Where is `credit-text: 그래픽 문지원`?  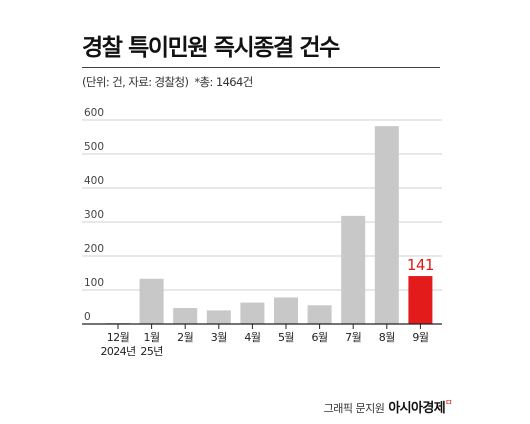 credit-text: 그래픽 문지원 is located at coordinates (354, 408).